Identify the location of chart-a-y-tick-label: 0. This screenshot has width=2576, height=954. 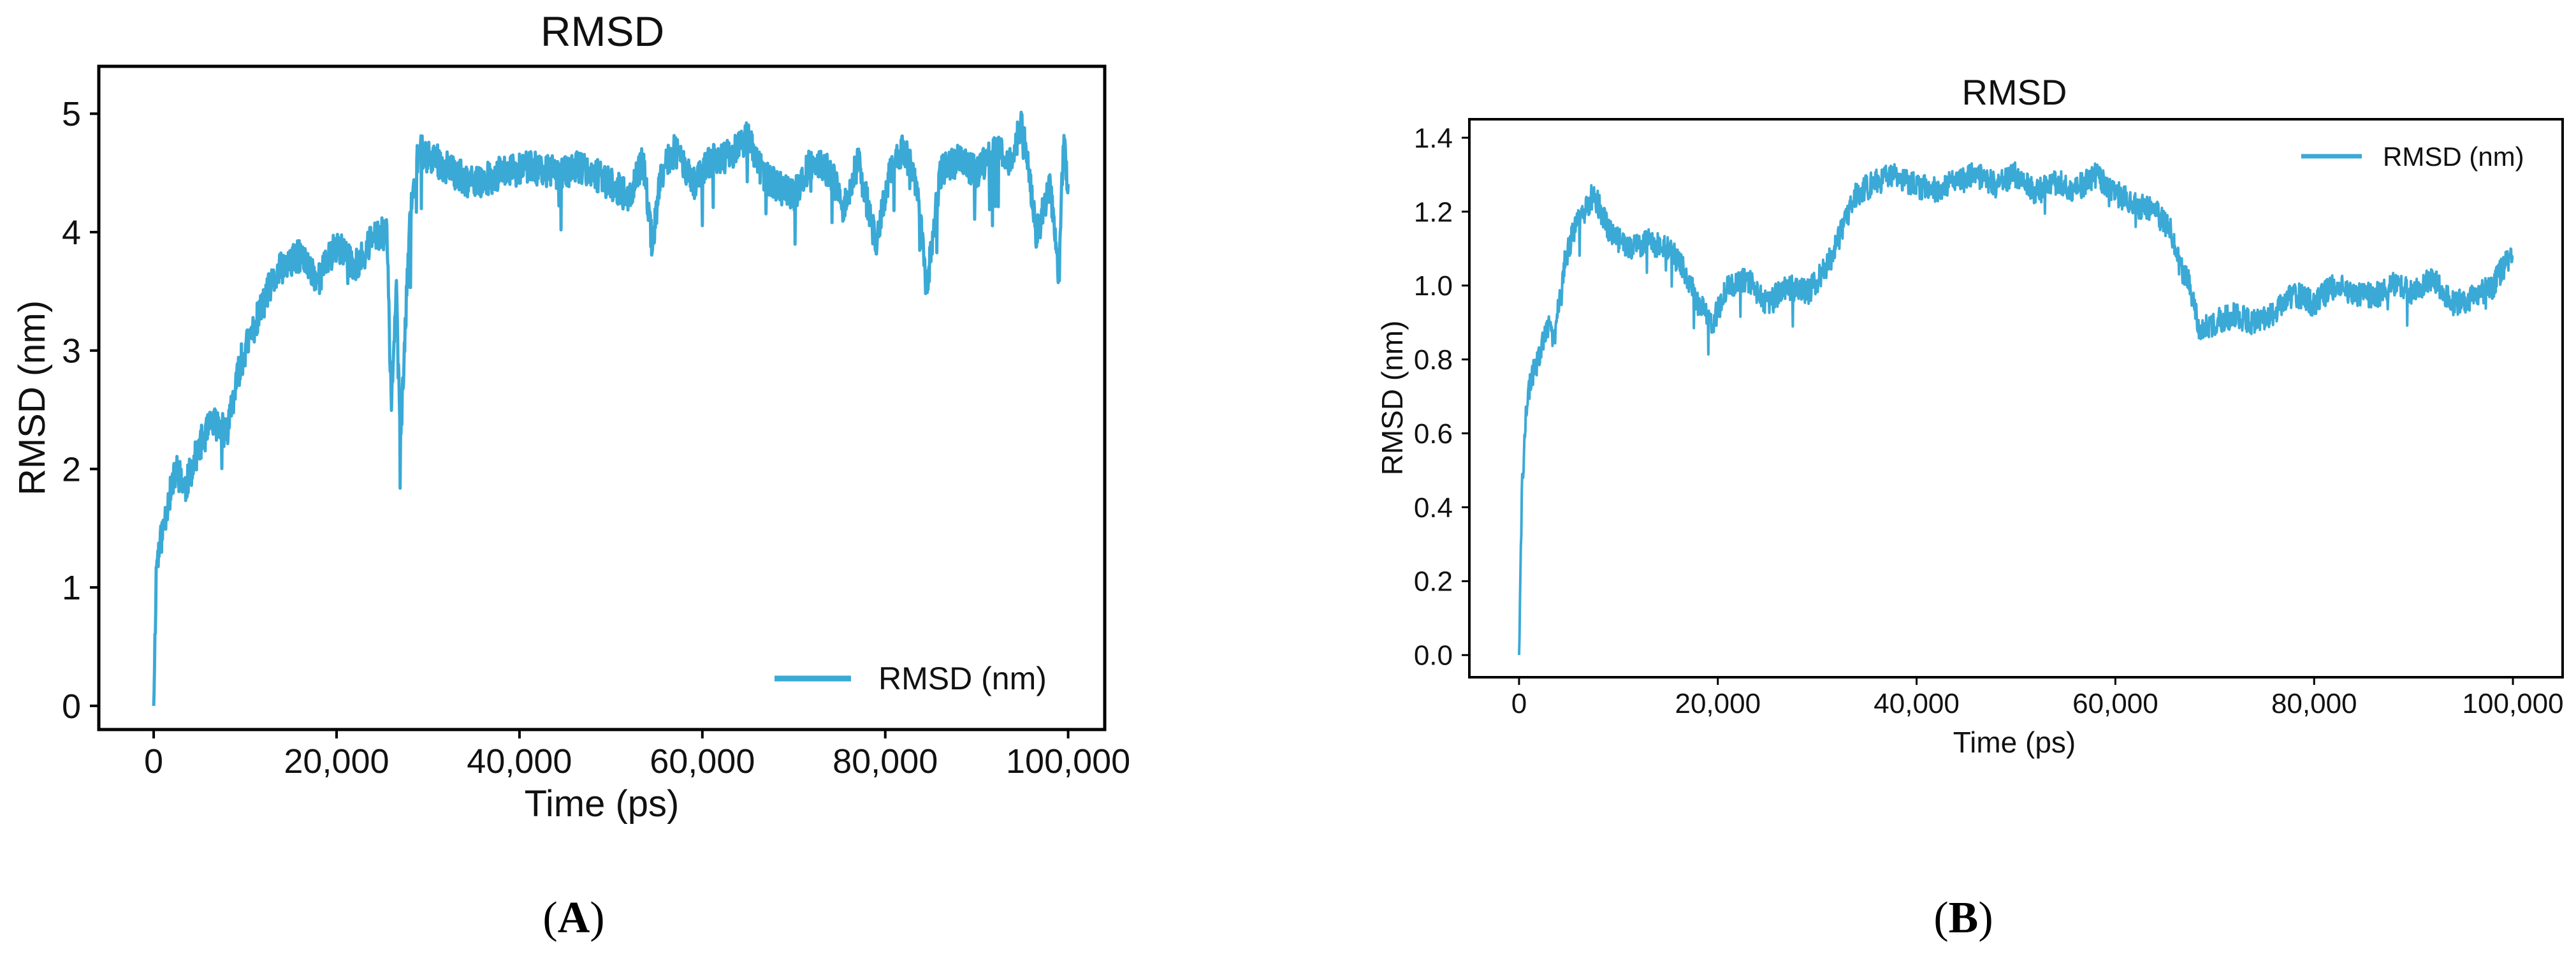
(71, 706).